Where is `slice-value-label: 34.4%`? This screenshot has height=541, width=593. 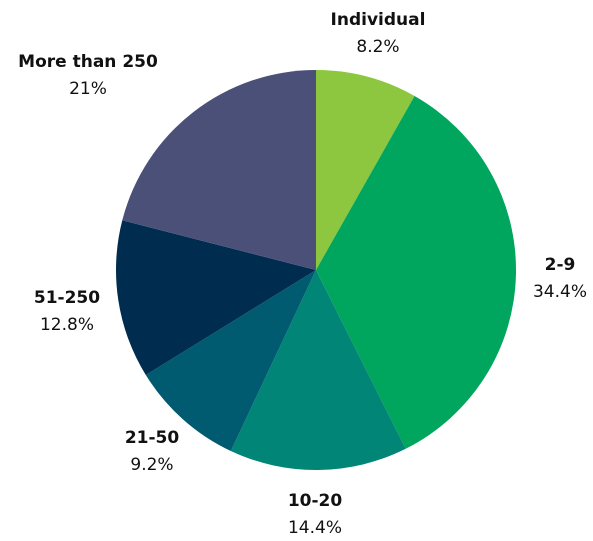 slice-value-label: 34.4% is located at coordinates (560, 292).